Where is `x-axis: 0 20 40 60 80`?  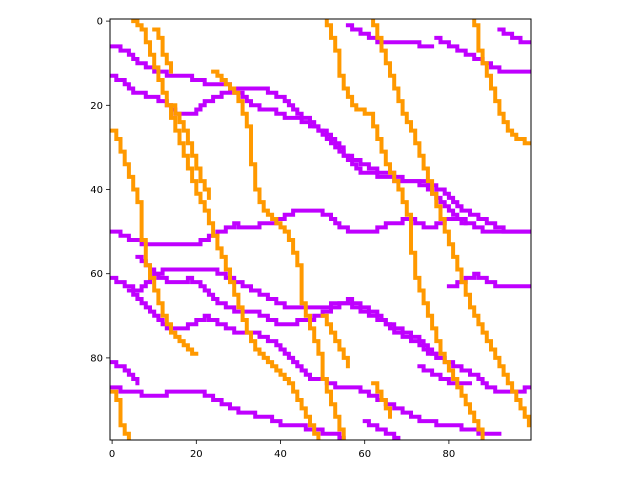 x-axis: 0 20 40 60 80 is located at coordinates (282, 450).